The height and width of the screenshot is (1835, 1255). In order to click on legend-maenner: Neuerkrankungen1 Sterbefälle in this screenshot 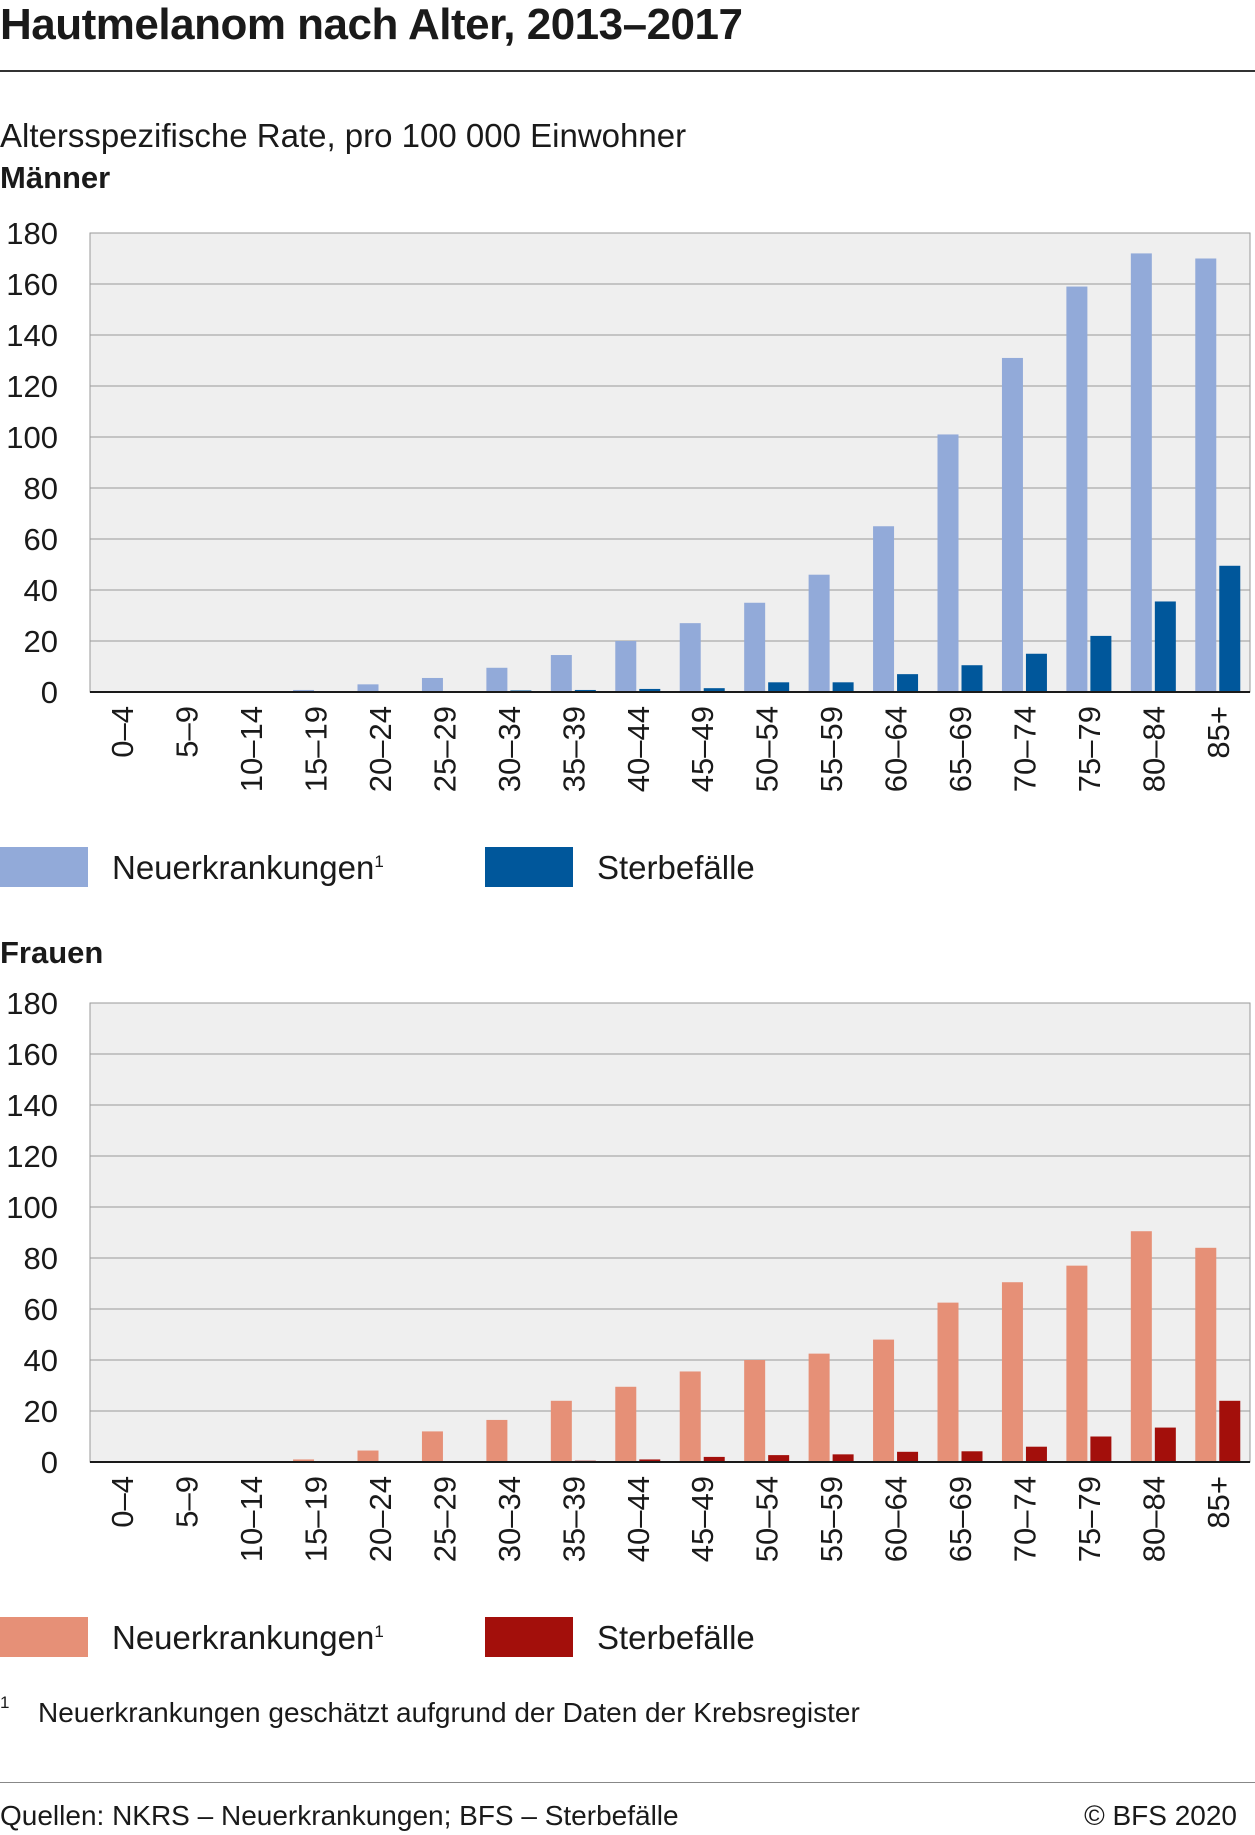, I will do `click(627, 869)`.